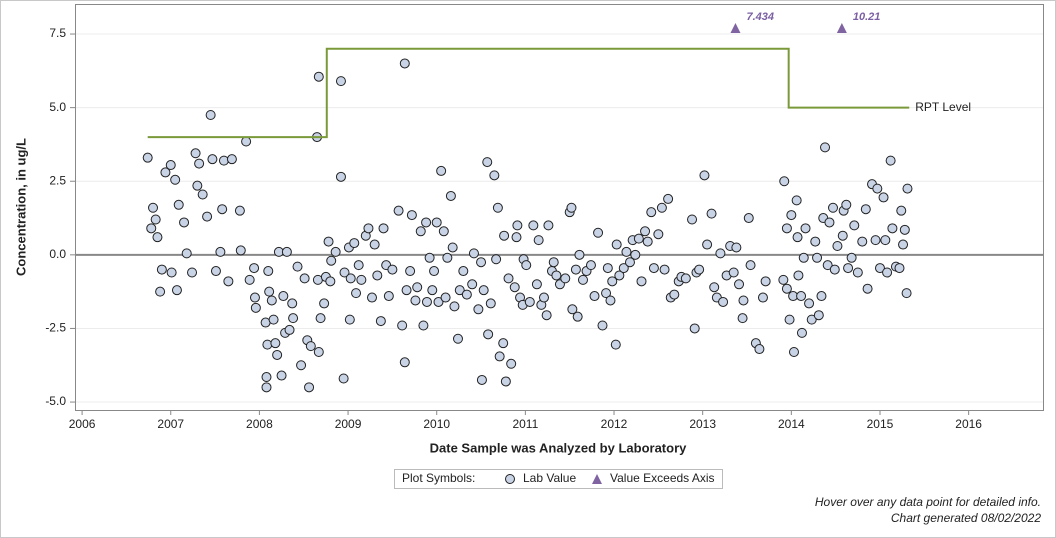 This screenshot has width=1056, height=538. What do you see at coordinates (57, 254) in the screenshot?
I see `y-tick-label: 0.0` at bounding box center [57, 254].